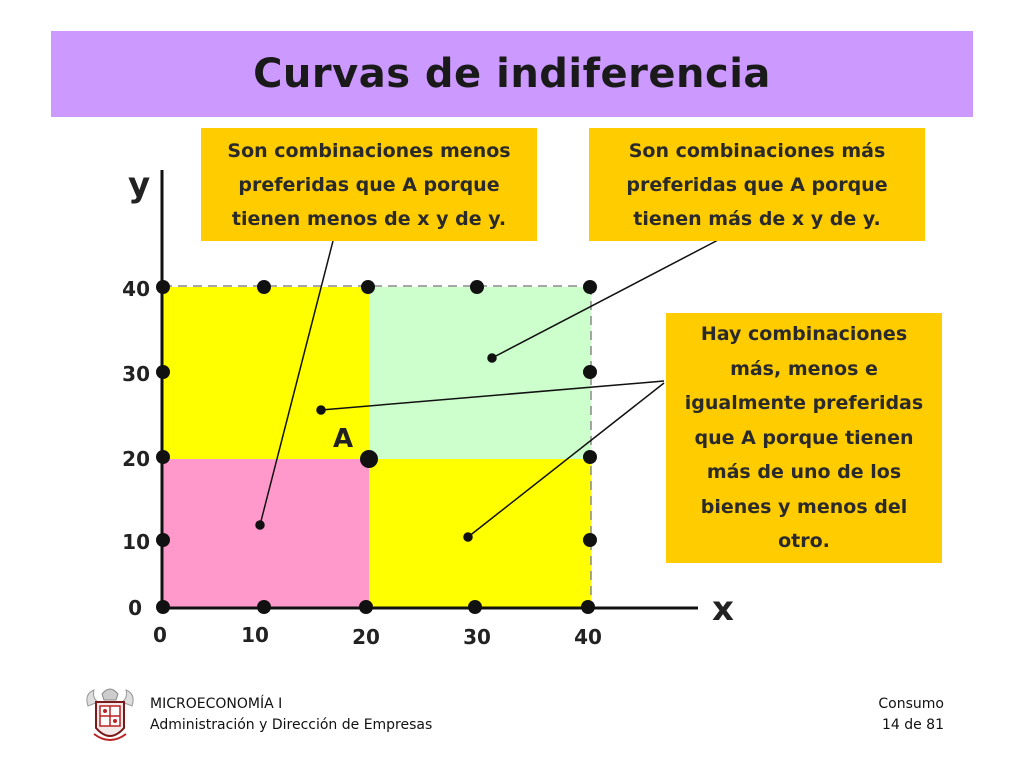  Describe the element at coordinates (757, 150) in the screenshot. I see `callout-more-line-1: Son combinaciones más` at that location.